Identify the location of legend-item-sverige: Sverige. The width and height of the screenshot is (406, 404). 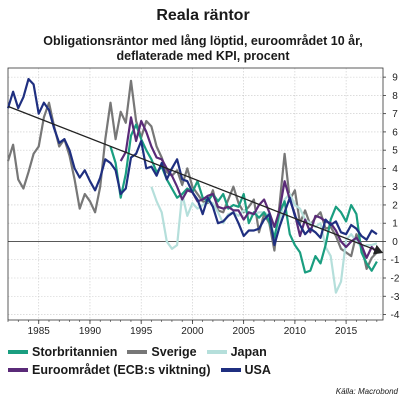
(162, 352).